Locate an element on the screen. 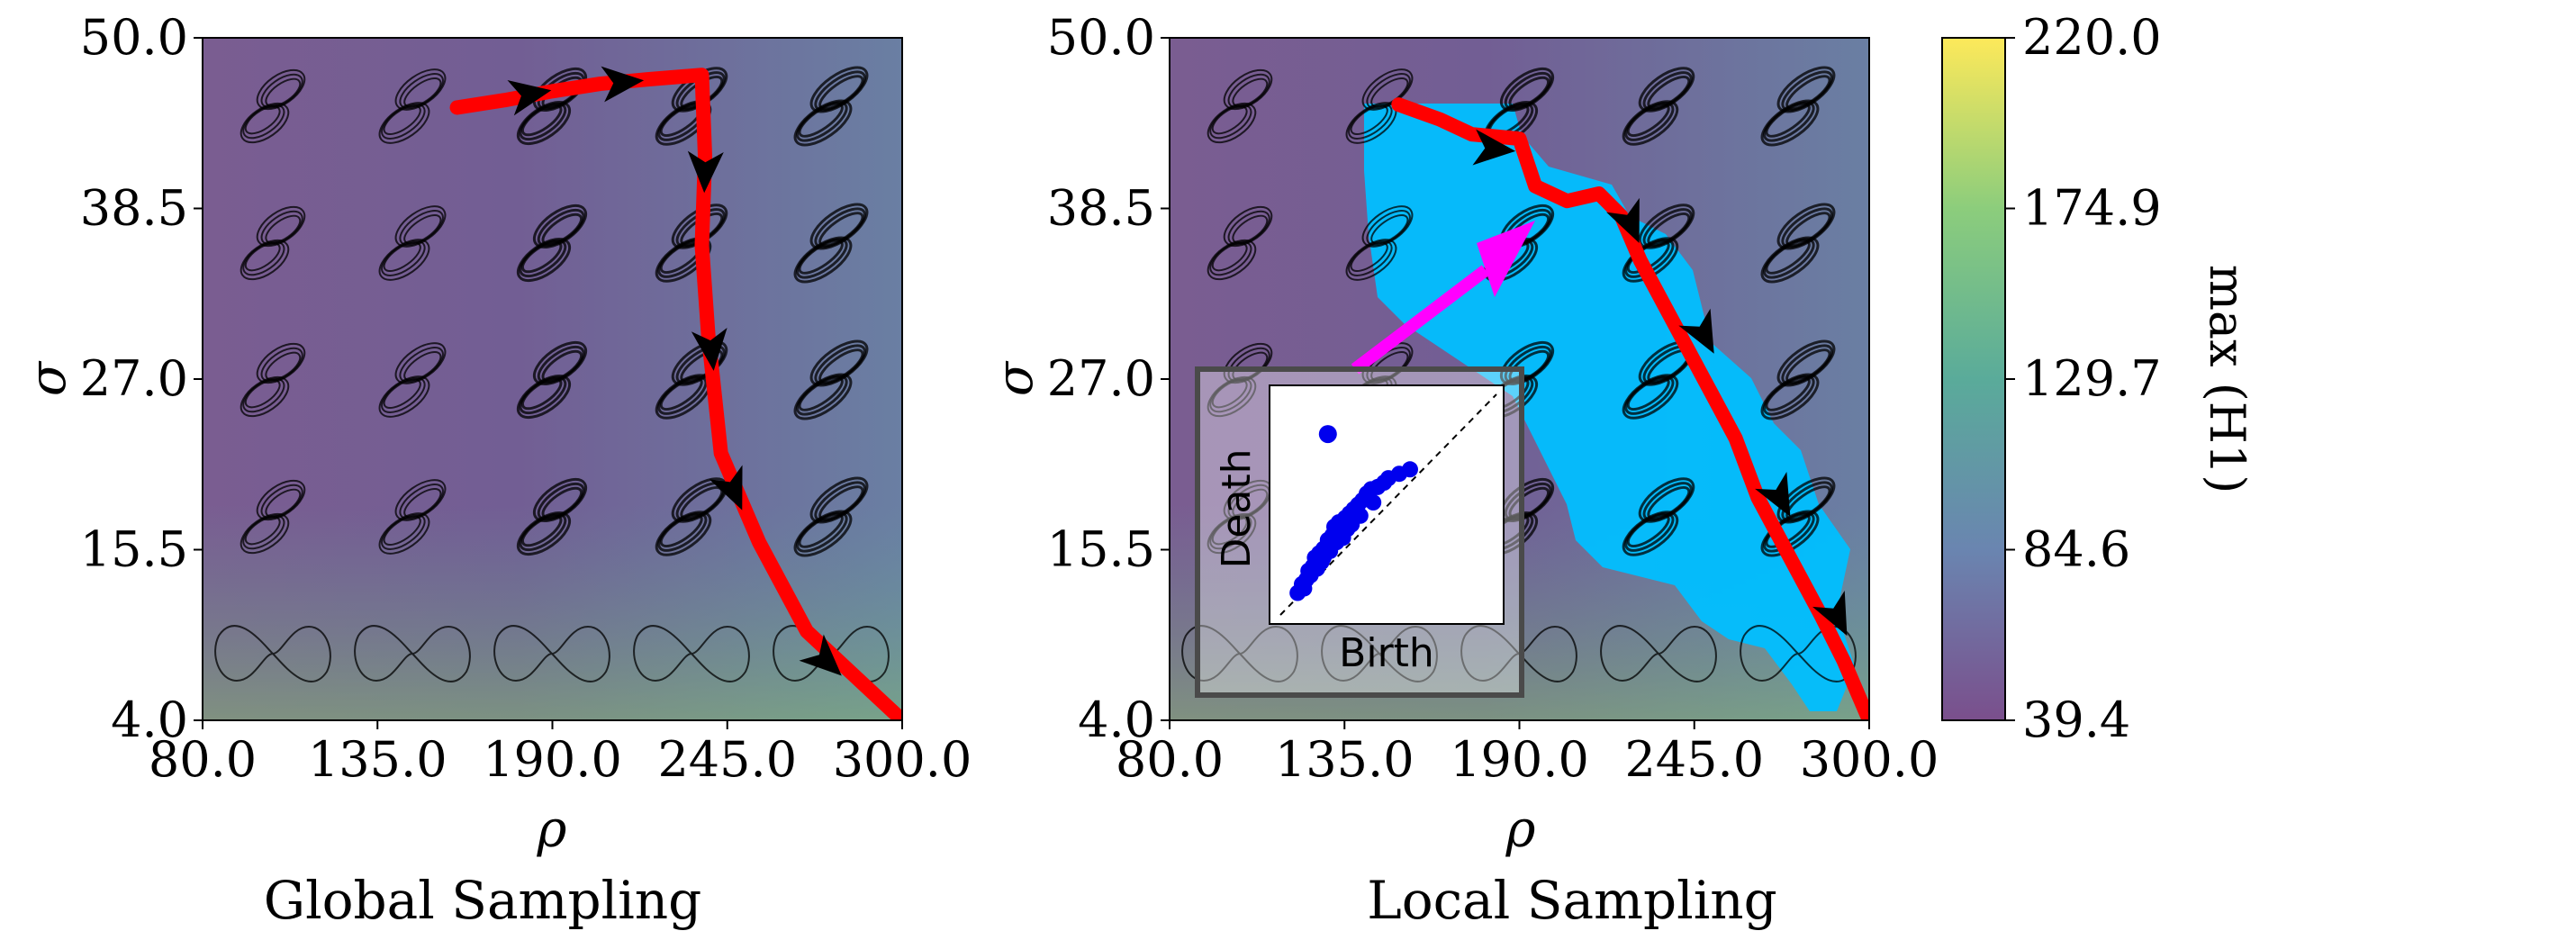  y-tick-label: 27.0 is located at coordinates (1101, 378).